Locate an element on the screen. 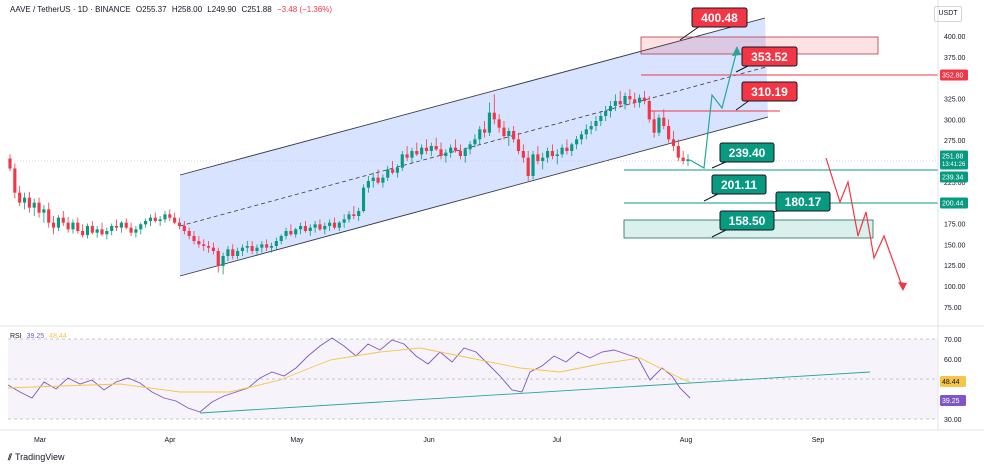 The height and width of the screenshot is (470, 984). callout-box is located at coordinates (769, 56).